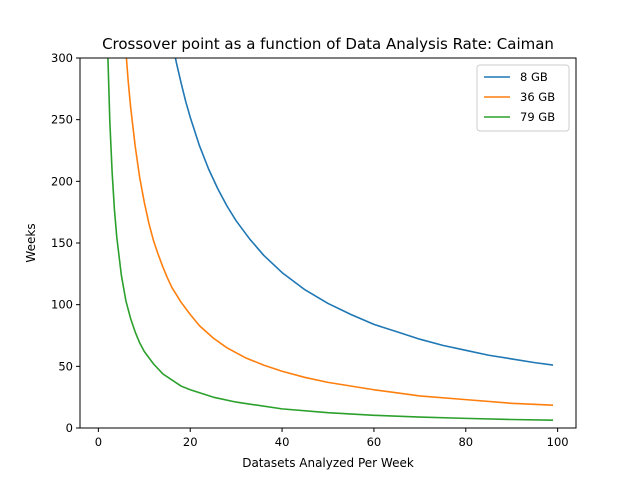 The image size is (640, 480). I want to click on y-axis-label: Weeks, so click(31, 242).